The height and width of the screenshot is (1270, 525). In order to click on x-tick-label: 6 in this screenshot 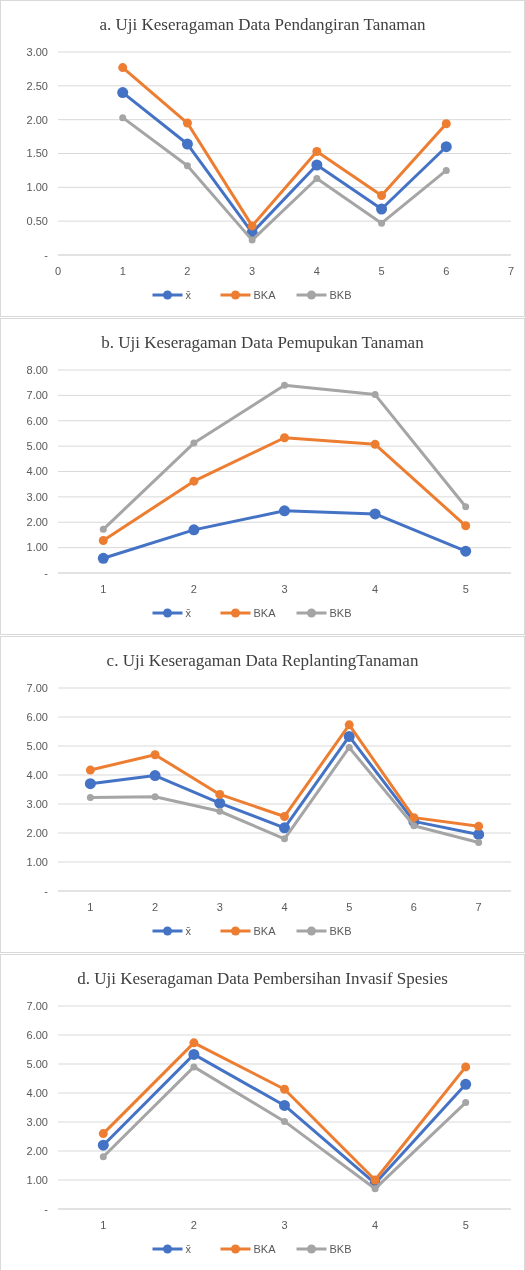, I will do `click(413, 907)`.